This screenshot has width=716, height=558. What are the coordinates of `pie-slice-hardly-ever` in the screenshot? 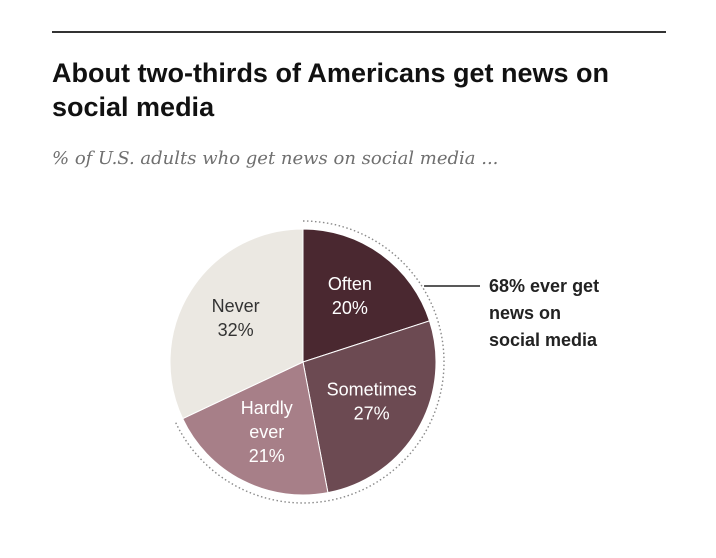 It's located at (255, 428).